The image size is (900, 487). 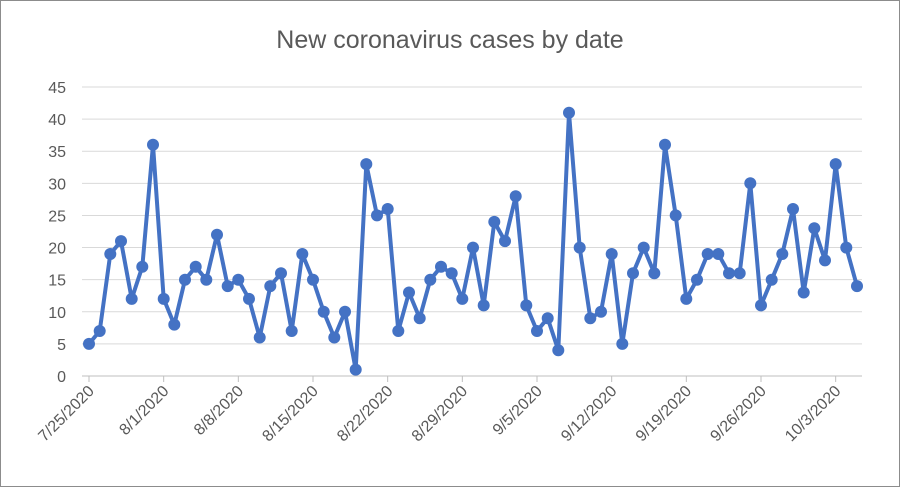 What do you see at coordinates (61, 345) in the screenshot?
I see `y-tick-label: 5` at bounding box center [61, 345].